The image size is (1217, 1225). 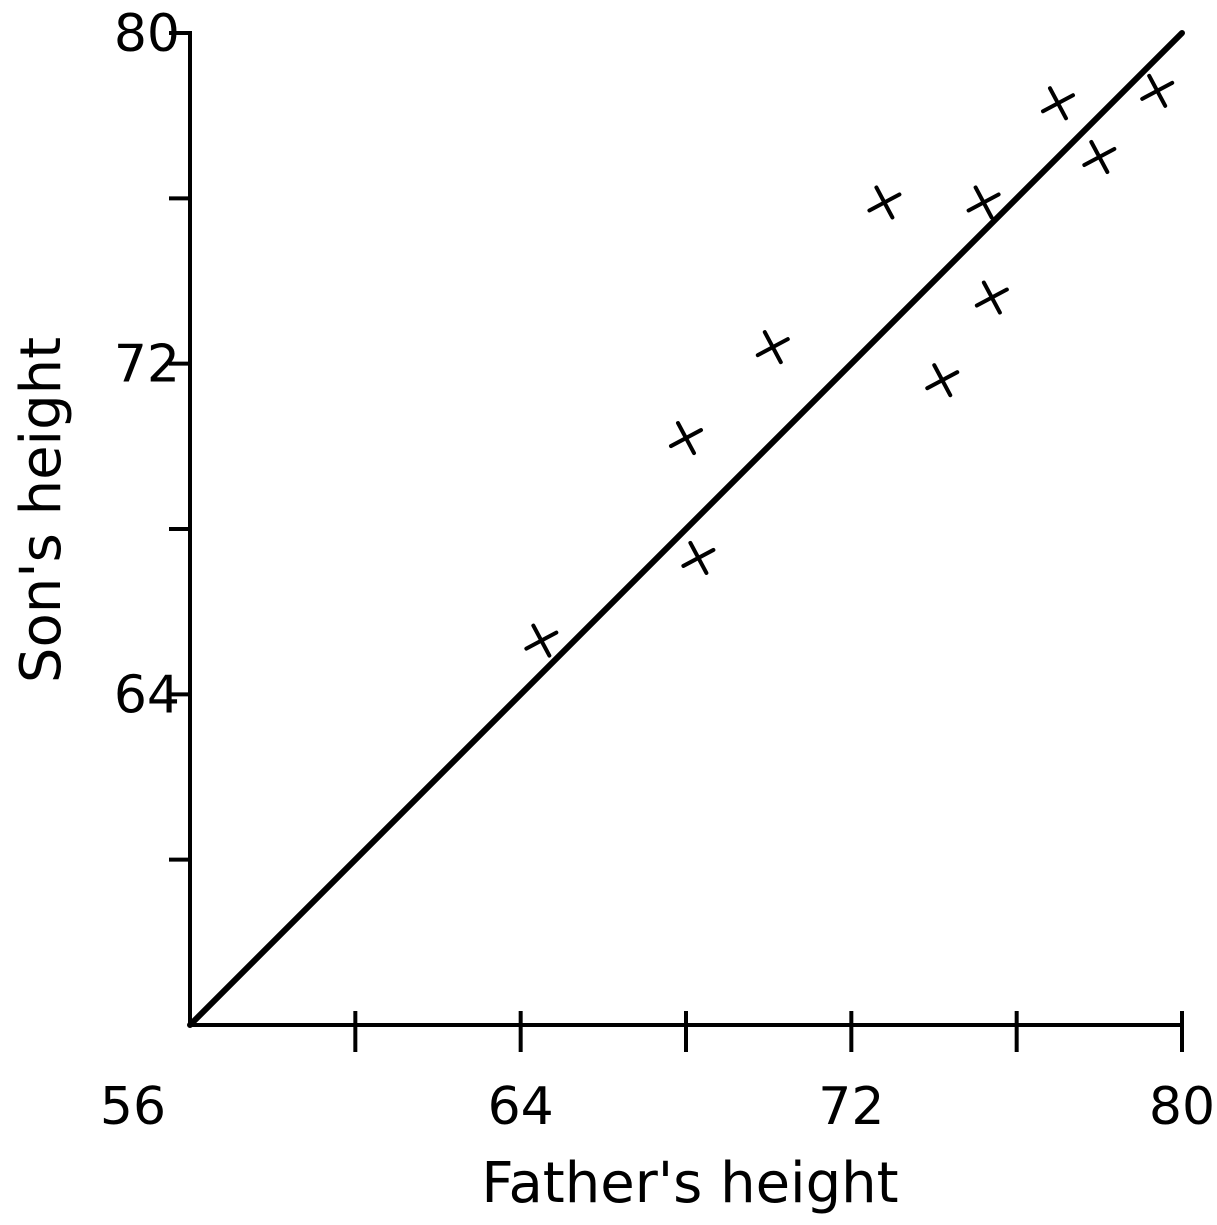 What do you see at coordinates (41, 510) in the screenshot?
I see `y-axis-label: Son's height` at bounding box center [41, 510].